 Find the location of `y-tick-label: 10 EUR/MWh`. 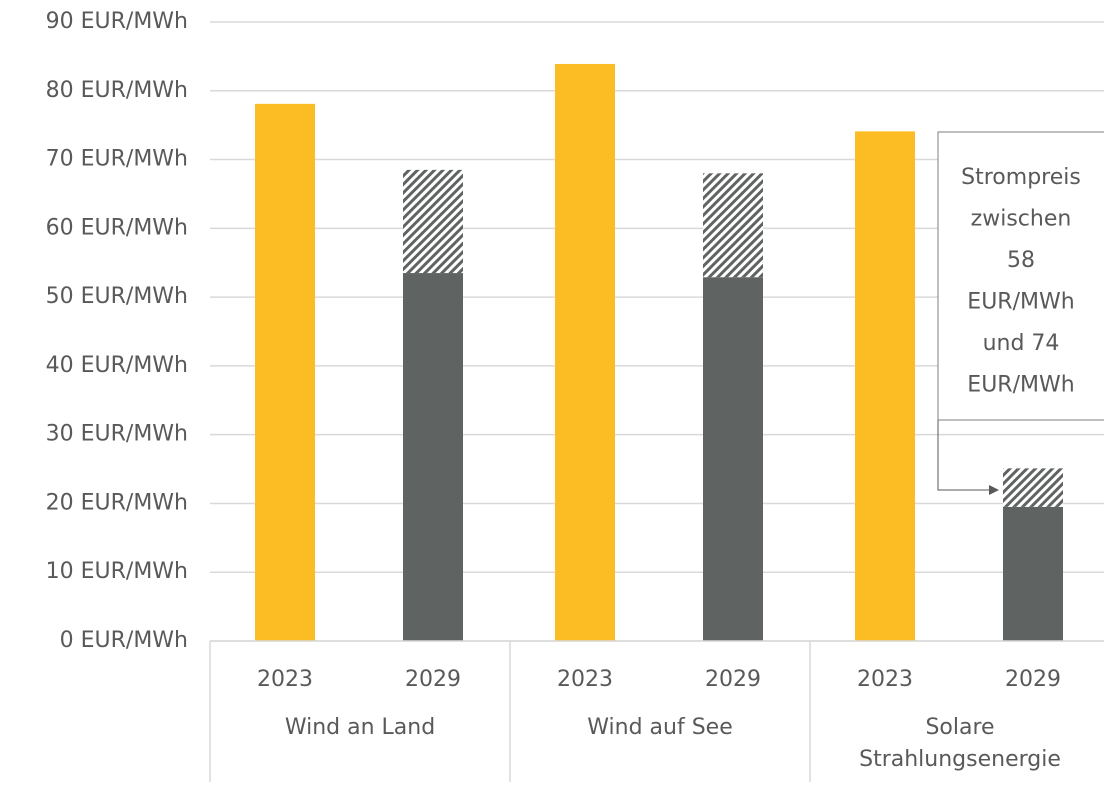

y-tick-label: 10 EUR/MWh is located at coordinates (117, 571).